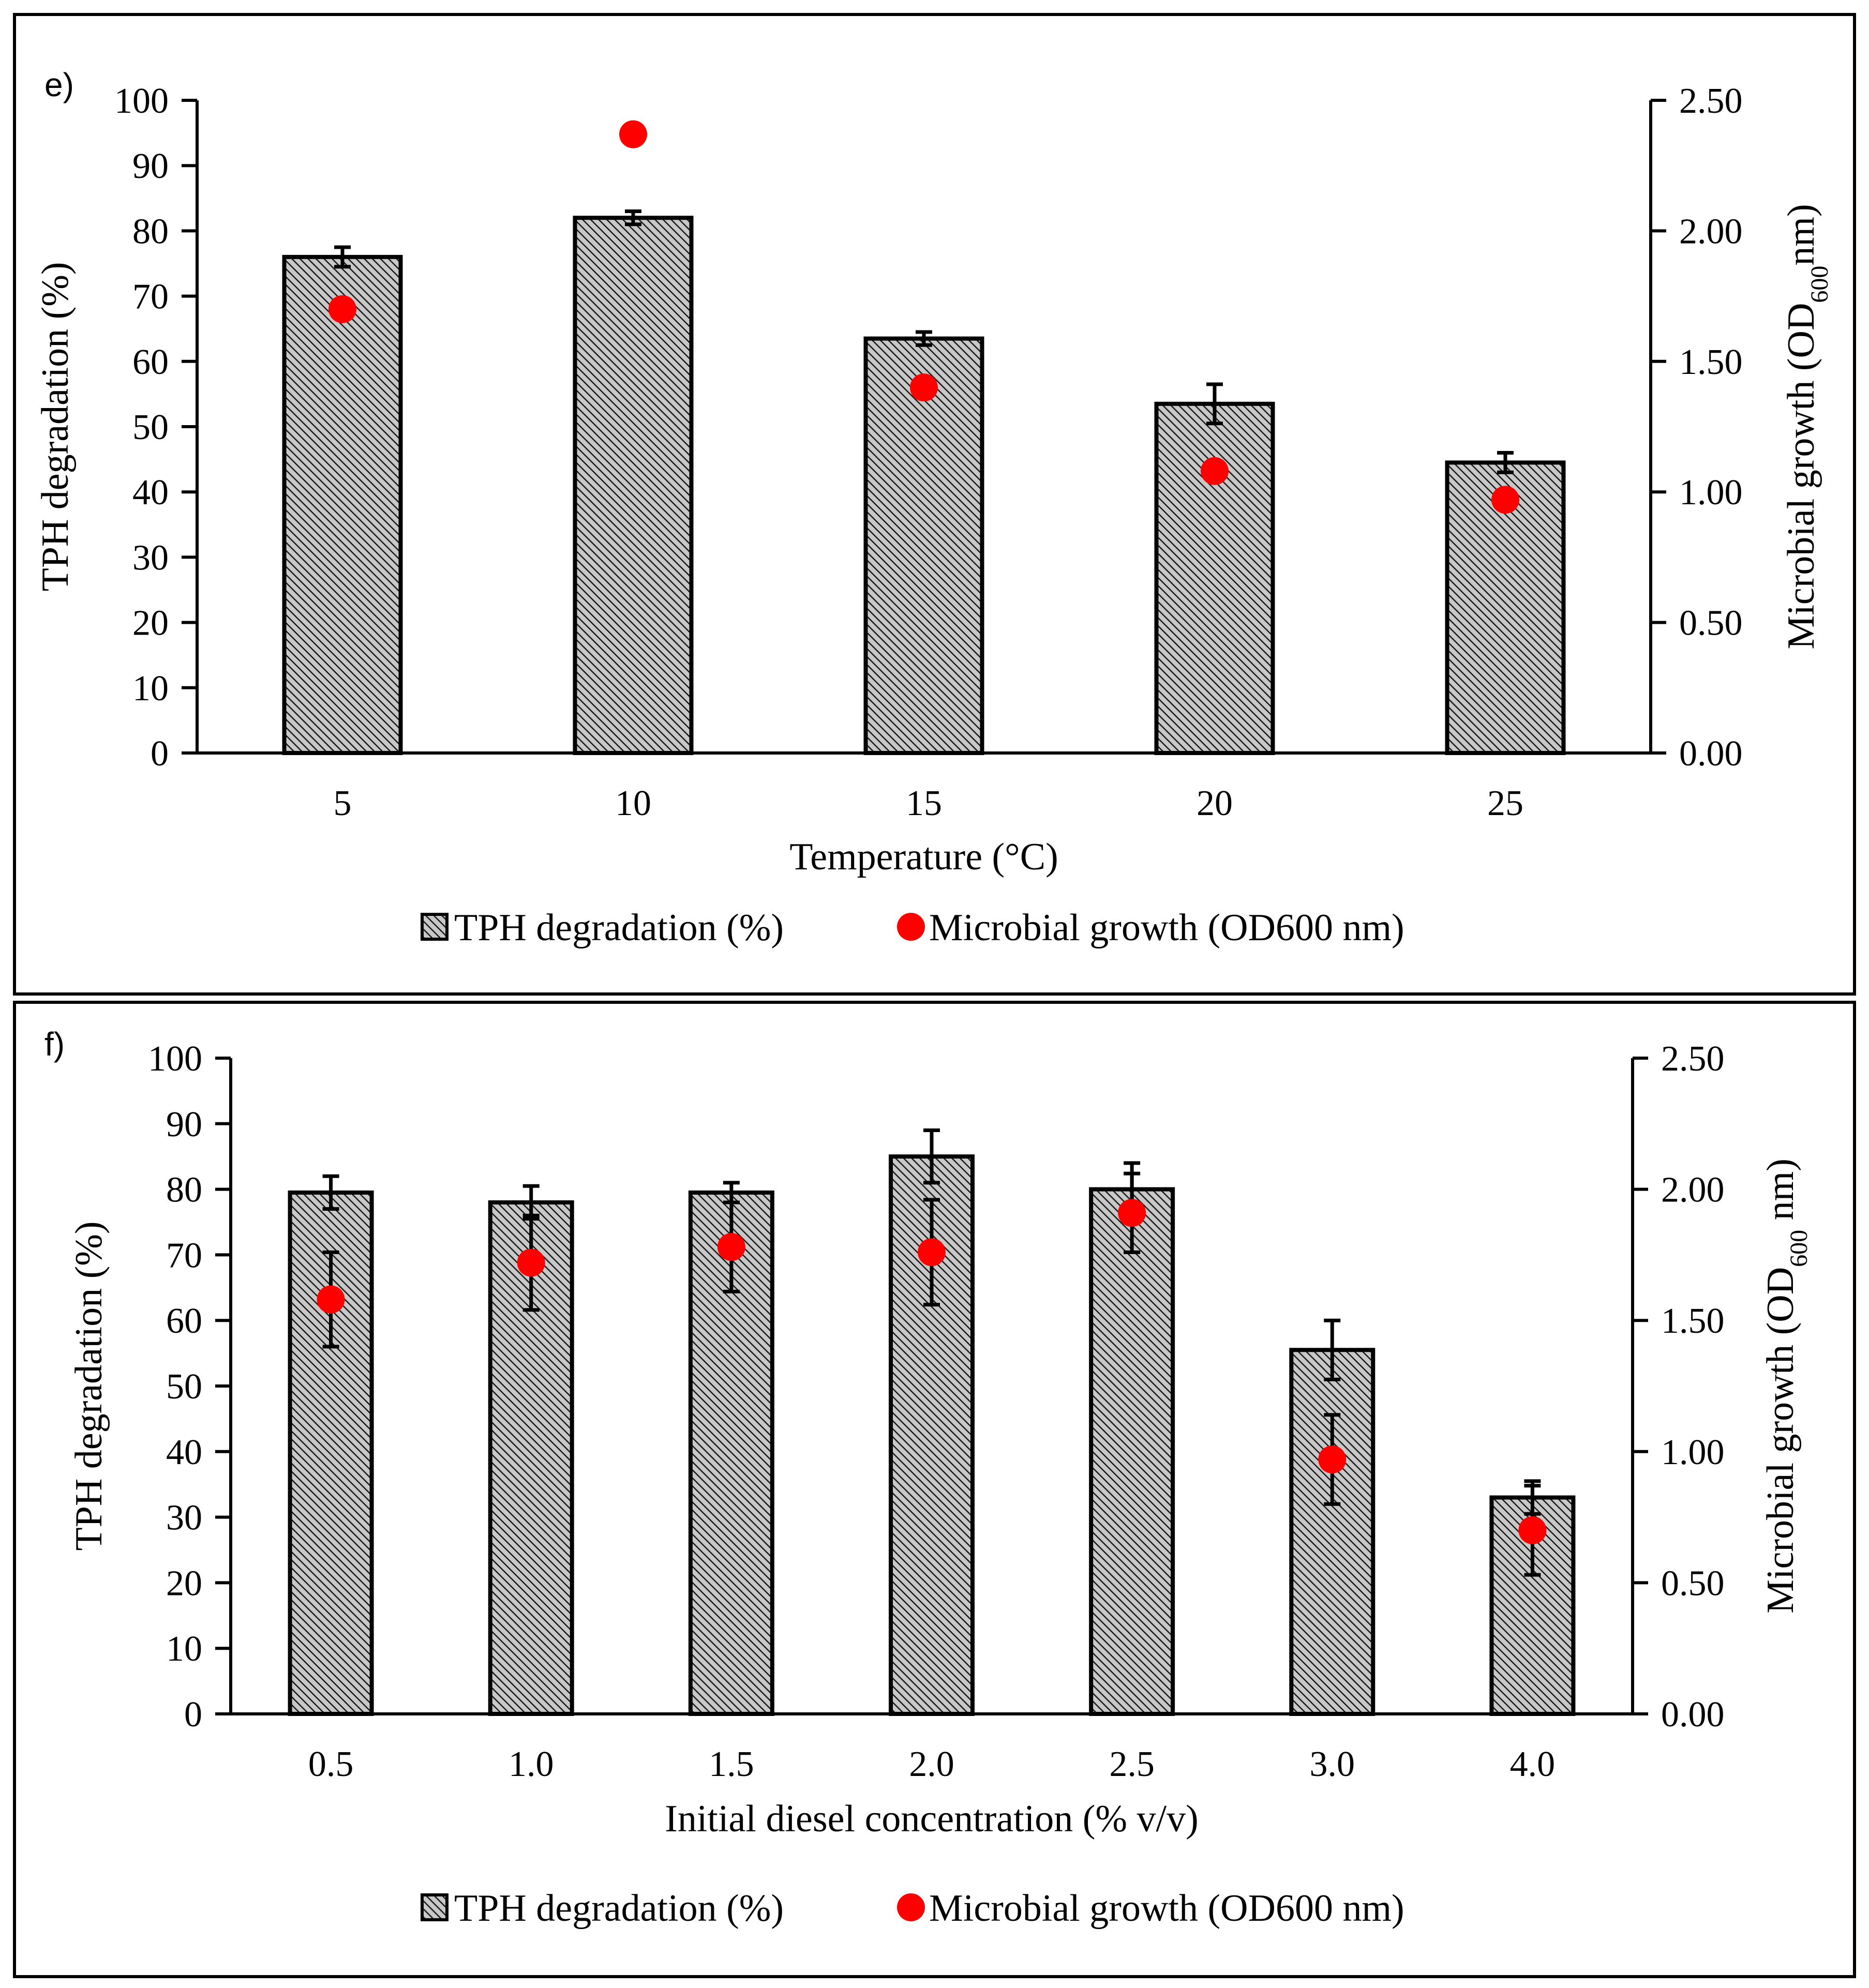 This screenshot has height=1988, width=1869. I want to click on x-tick-label: 10, so click(633, 803).